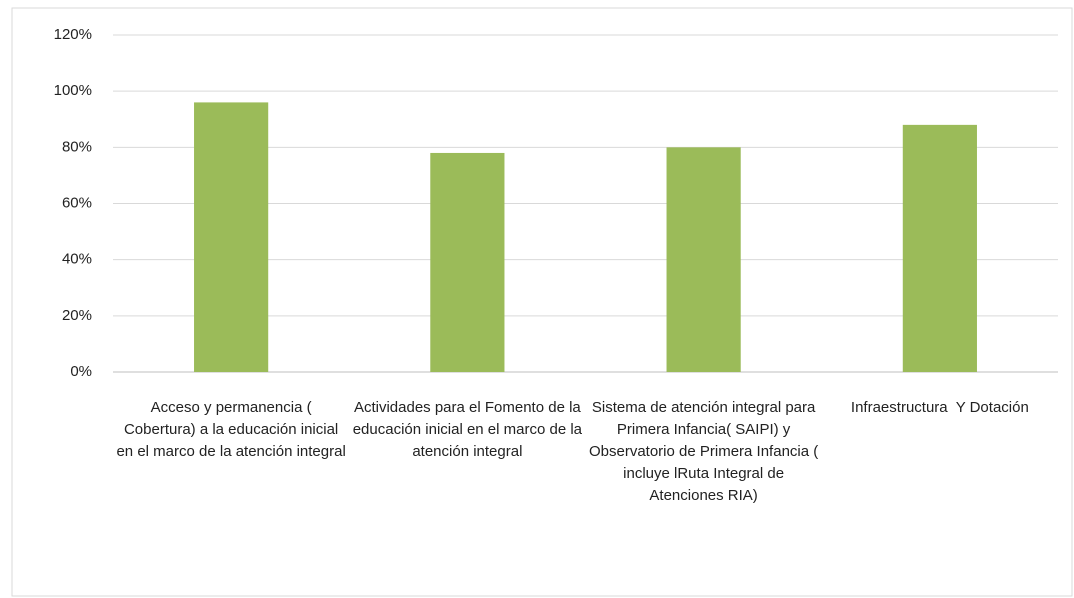  I want to click on y-tick-label: 60%, so click(77, 202).